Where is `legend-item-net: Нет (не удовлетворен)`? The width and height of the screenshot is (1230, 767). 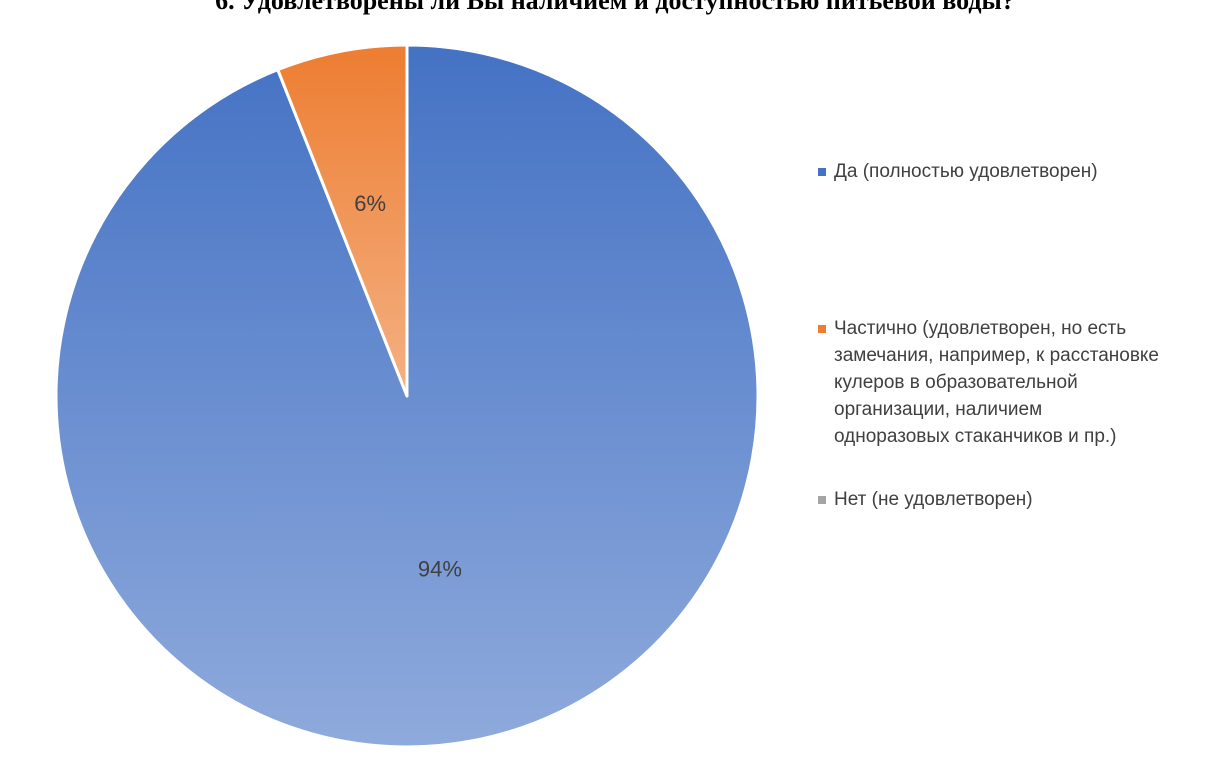 legend-item-net: Нет (не удовлетворен) is located at coordinates (1021, 499).